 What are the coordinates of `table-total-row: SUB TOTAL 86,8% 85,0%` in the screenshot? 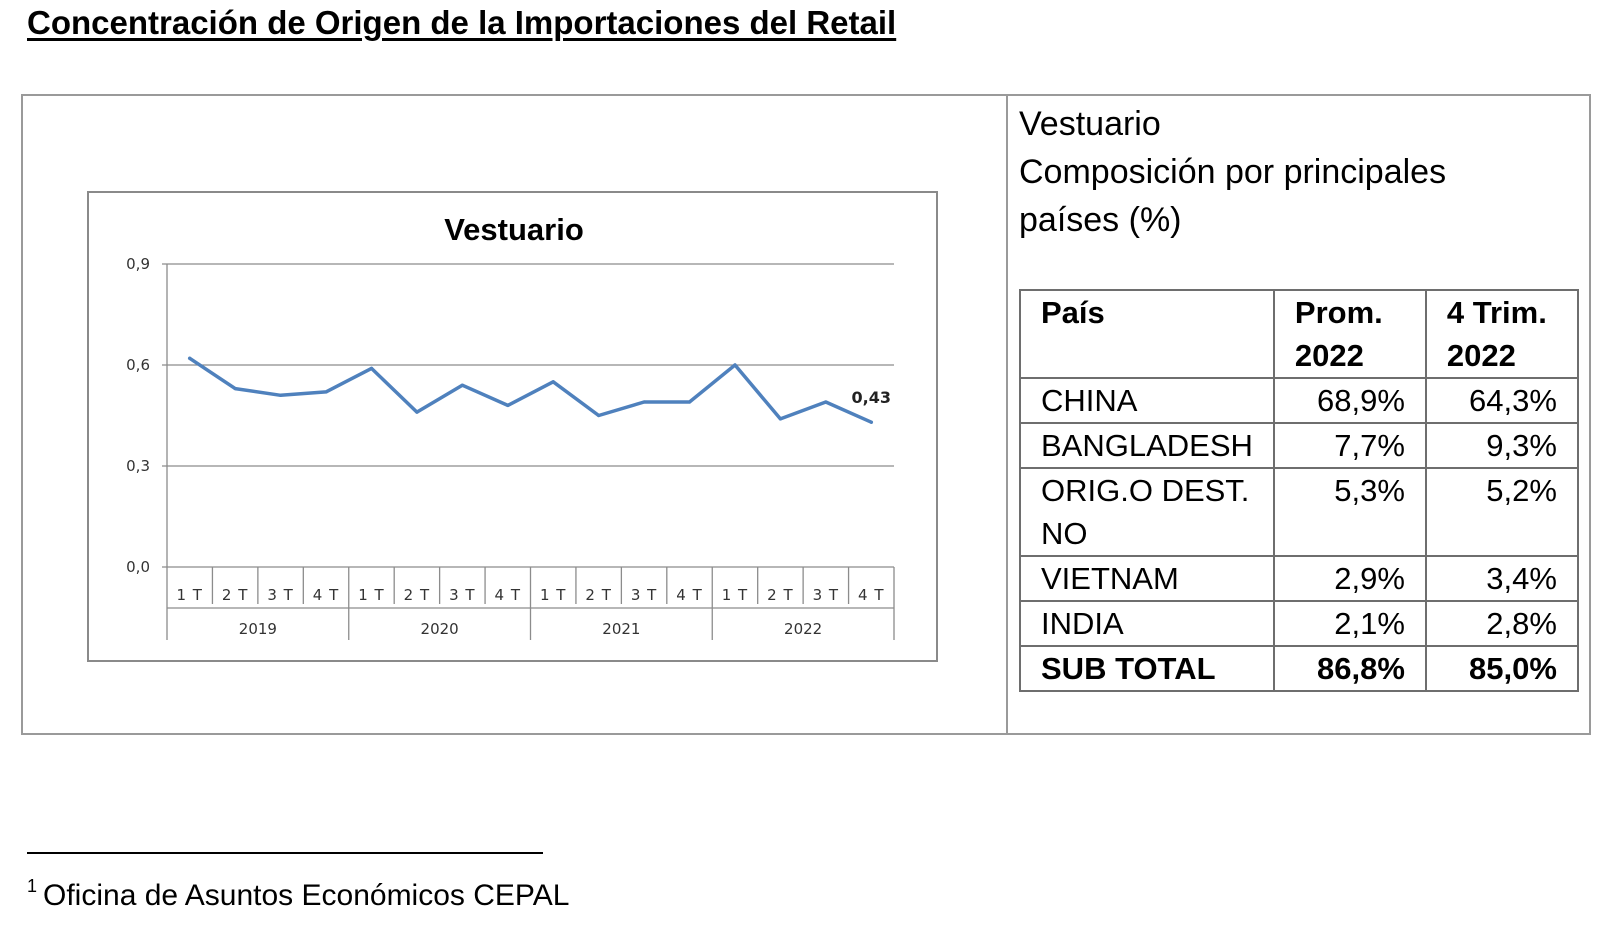 It's located at (1299, 668).